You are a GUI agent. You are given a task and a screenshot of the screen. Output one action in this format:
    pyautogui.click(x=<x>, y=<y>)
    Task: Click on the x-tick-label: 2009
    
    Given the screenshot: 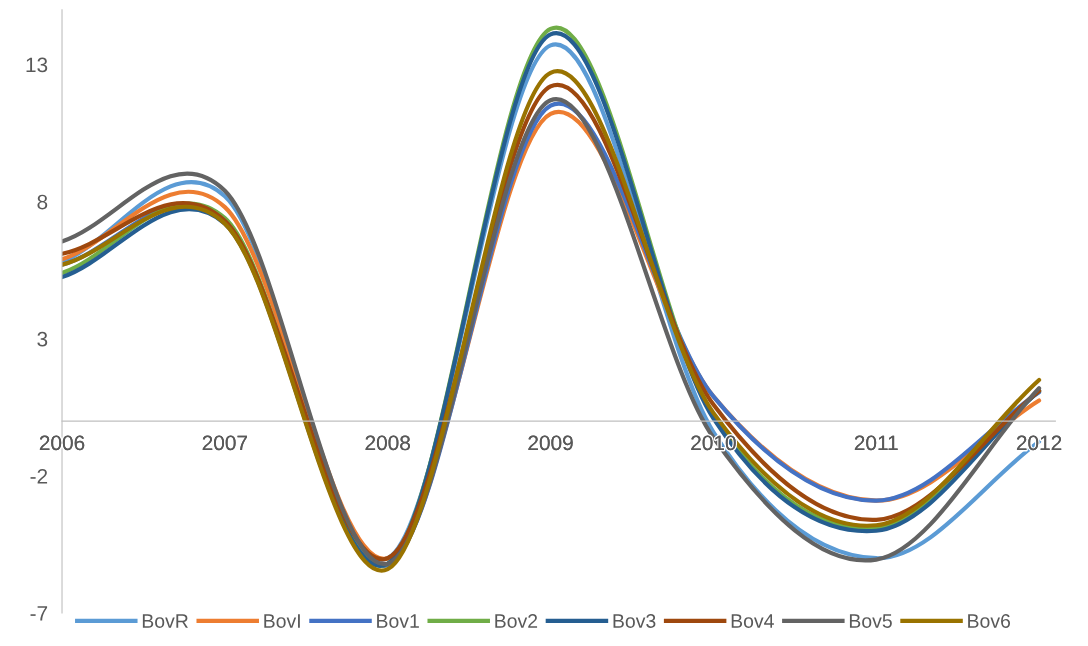 What is the action you would take?
    pyautogui.click(x=550, y=443)
    